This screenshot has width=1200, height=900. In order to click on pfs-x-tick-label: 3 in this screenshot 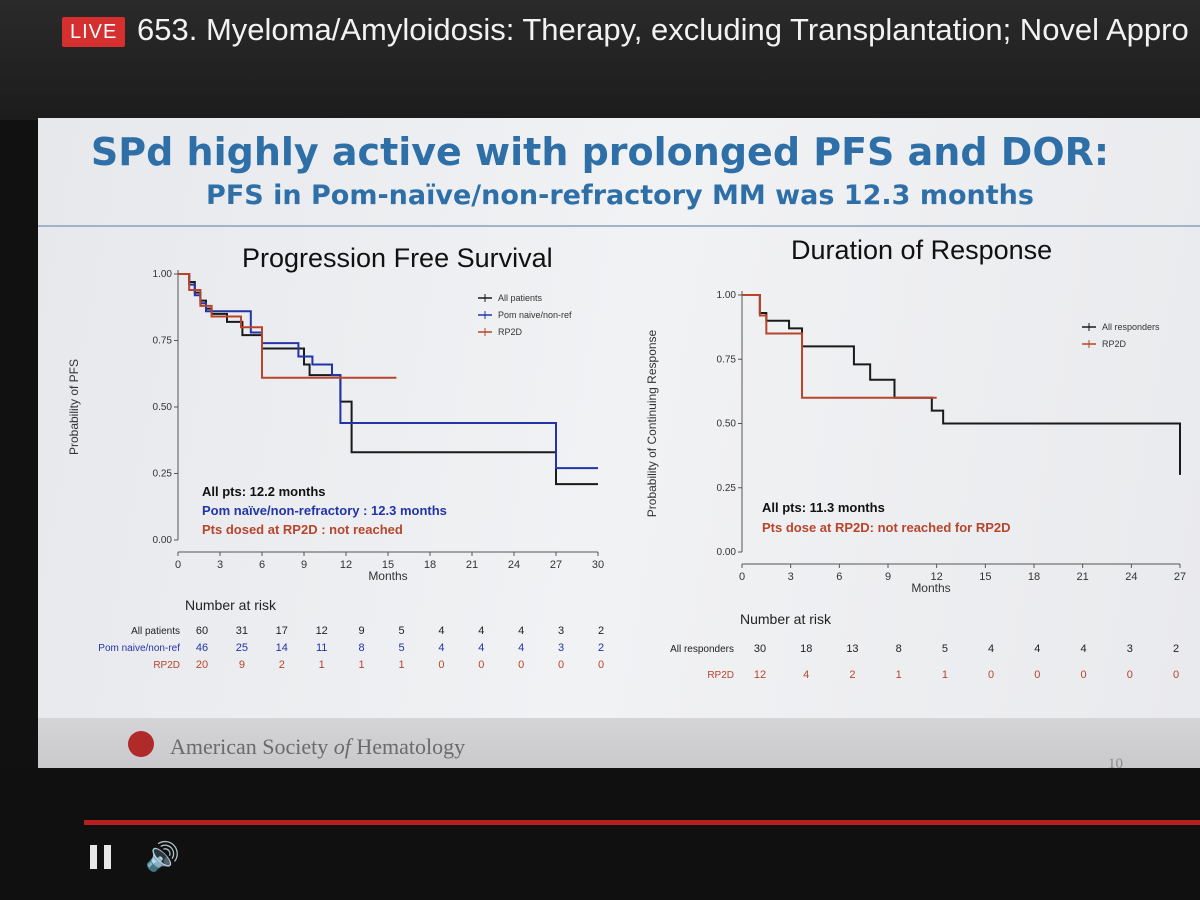, I will do `click(220, 565)`.